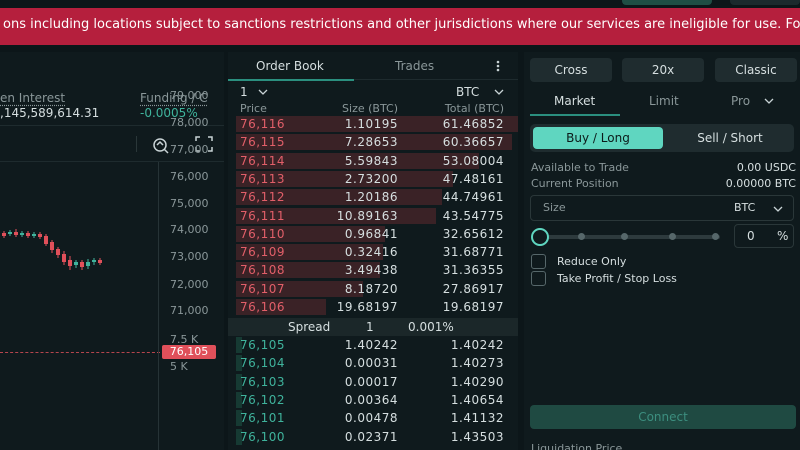 The image size is (800, 450). What do you see at coordinates (309, 327) in the screenshot?
I see `spread-label: Spread` at bounding box center [309, 327].